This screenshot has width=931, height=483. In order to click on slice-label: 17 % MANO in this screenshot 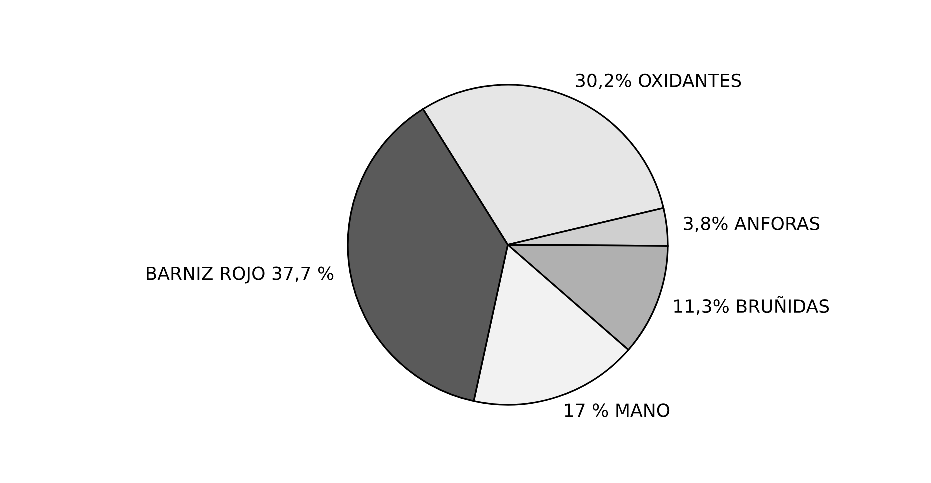, I will do `click(617, 411)`.